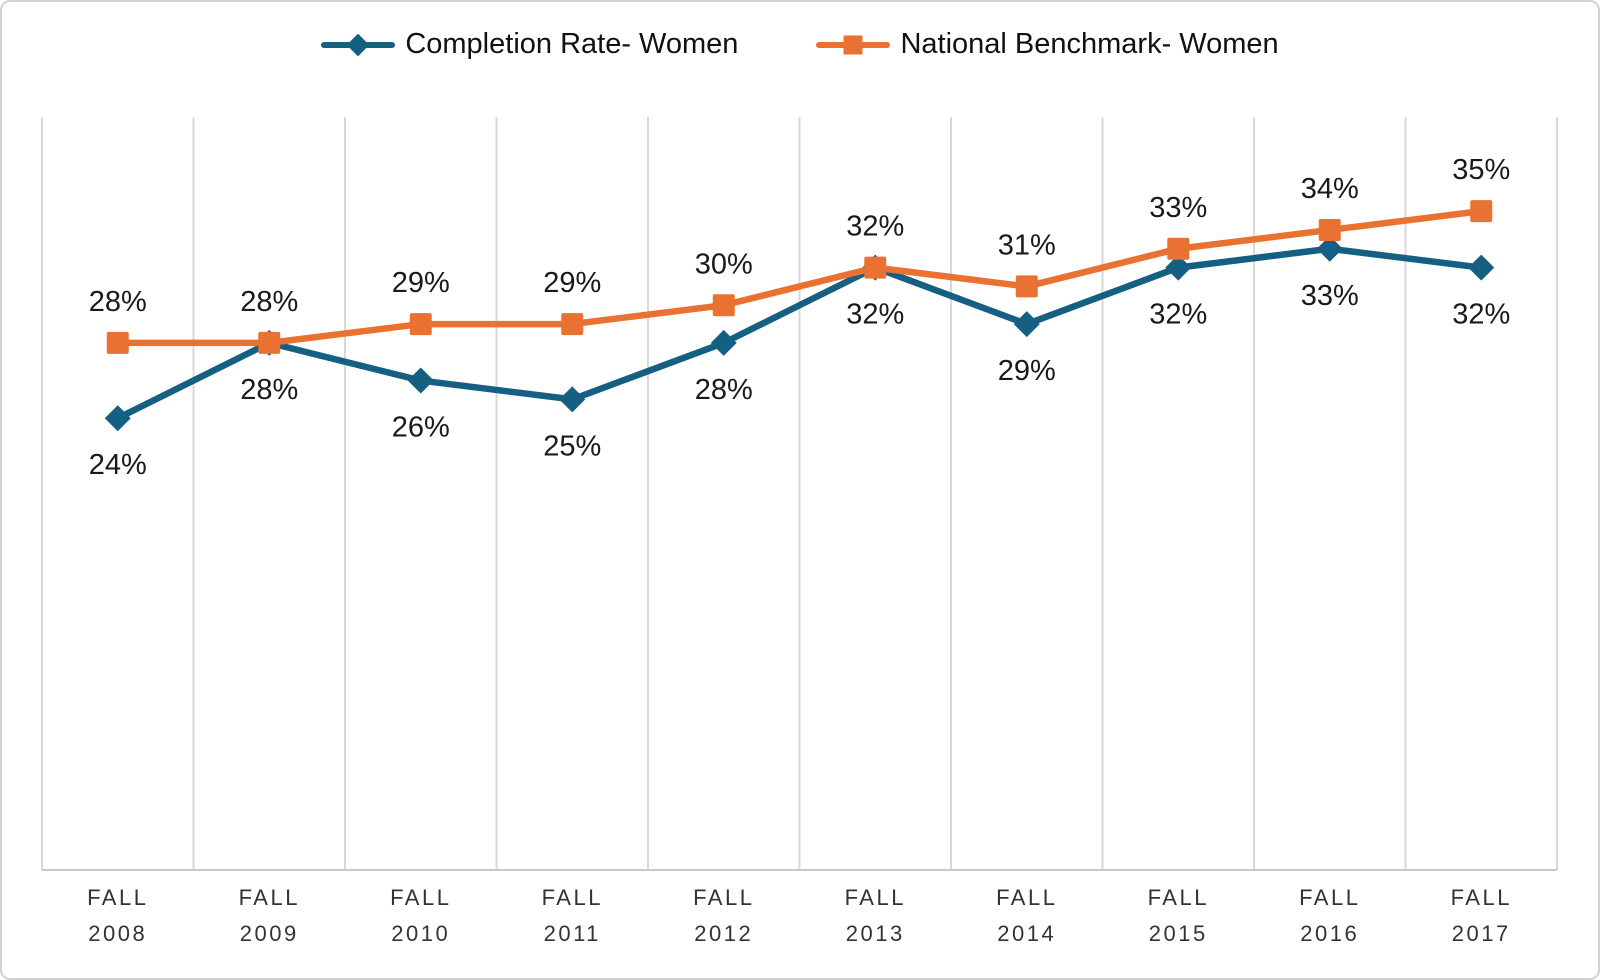 The height and width of the screenshot is (980, 1600). I want to click on x-axis-label: FALL 2017, so click(1481, 915).